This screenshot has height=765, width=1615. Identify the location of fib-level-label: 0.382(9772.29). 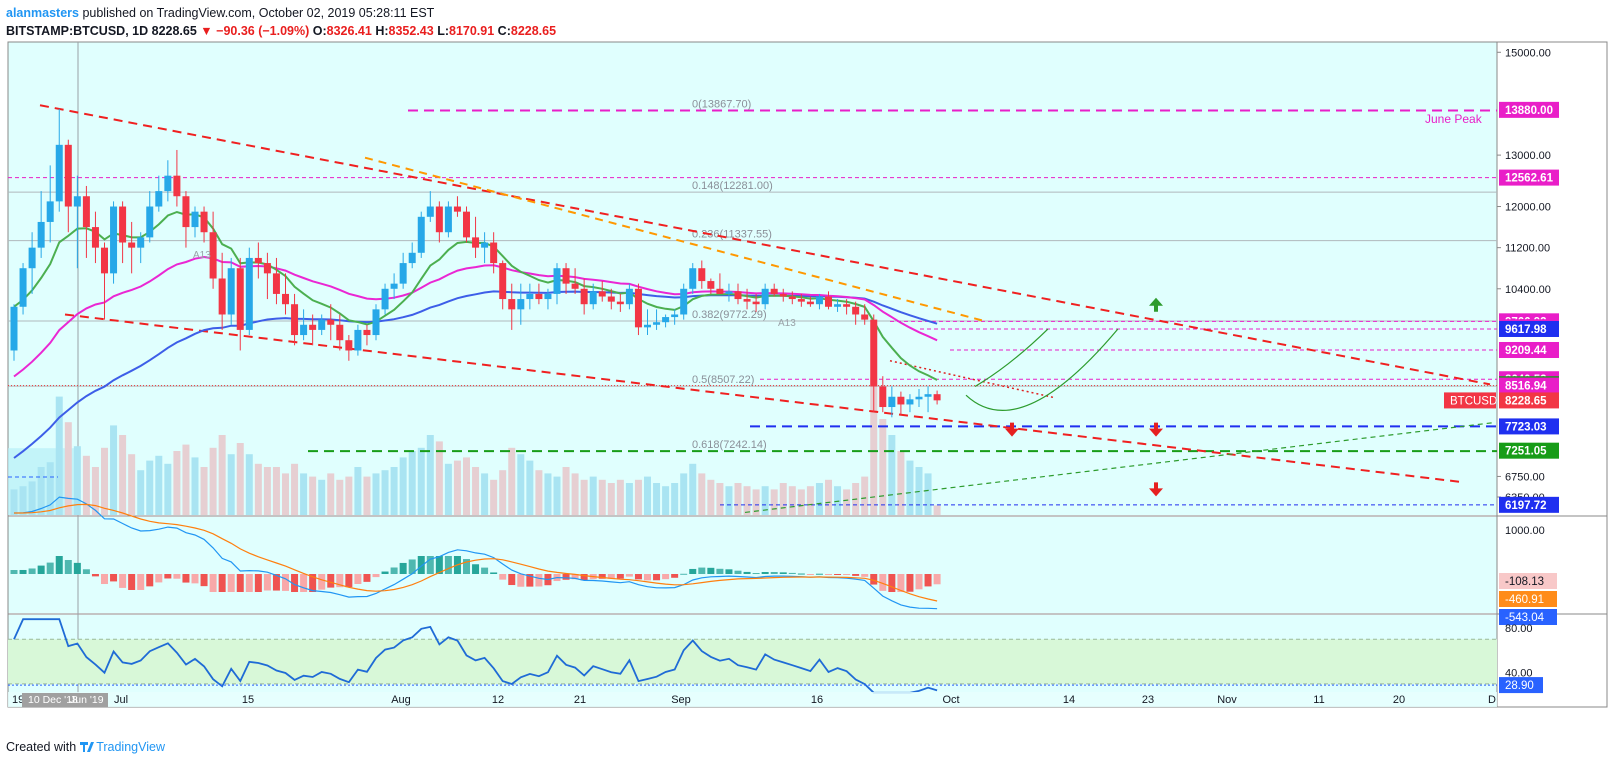
(729, 315).